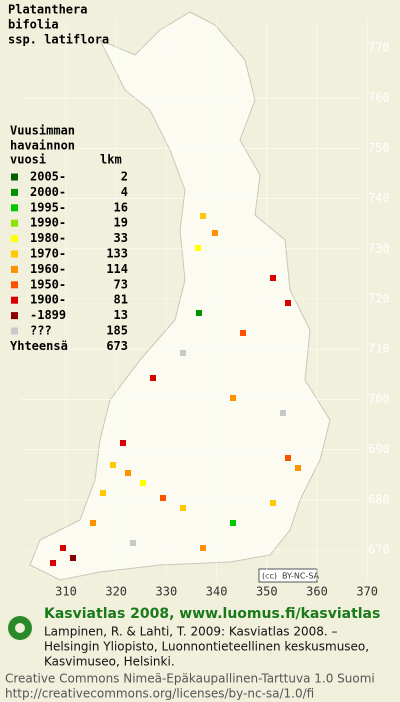 This screenshot has height=702, width=400. I want to click on x-tick-label: 310, so click(66, 592).